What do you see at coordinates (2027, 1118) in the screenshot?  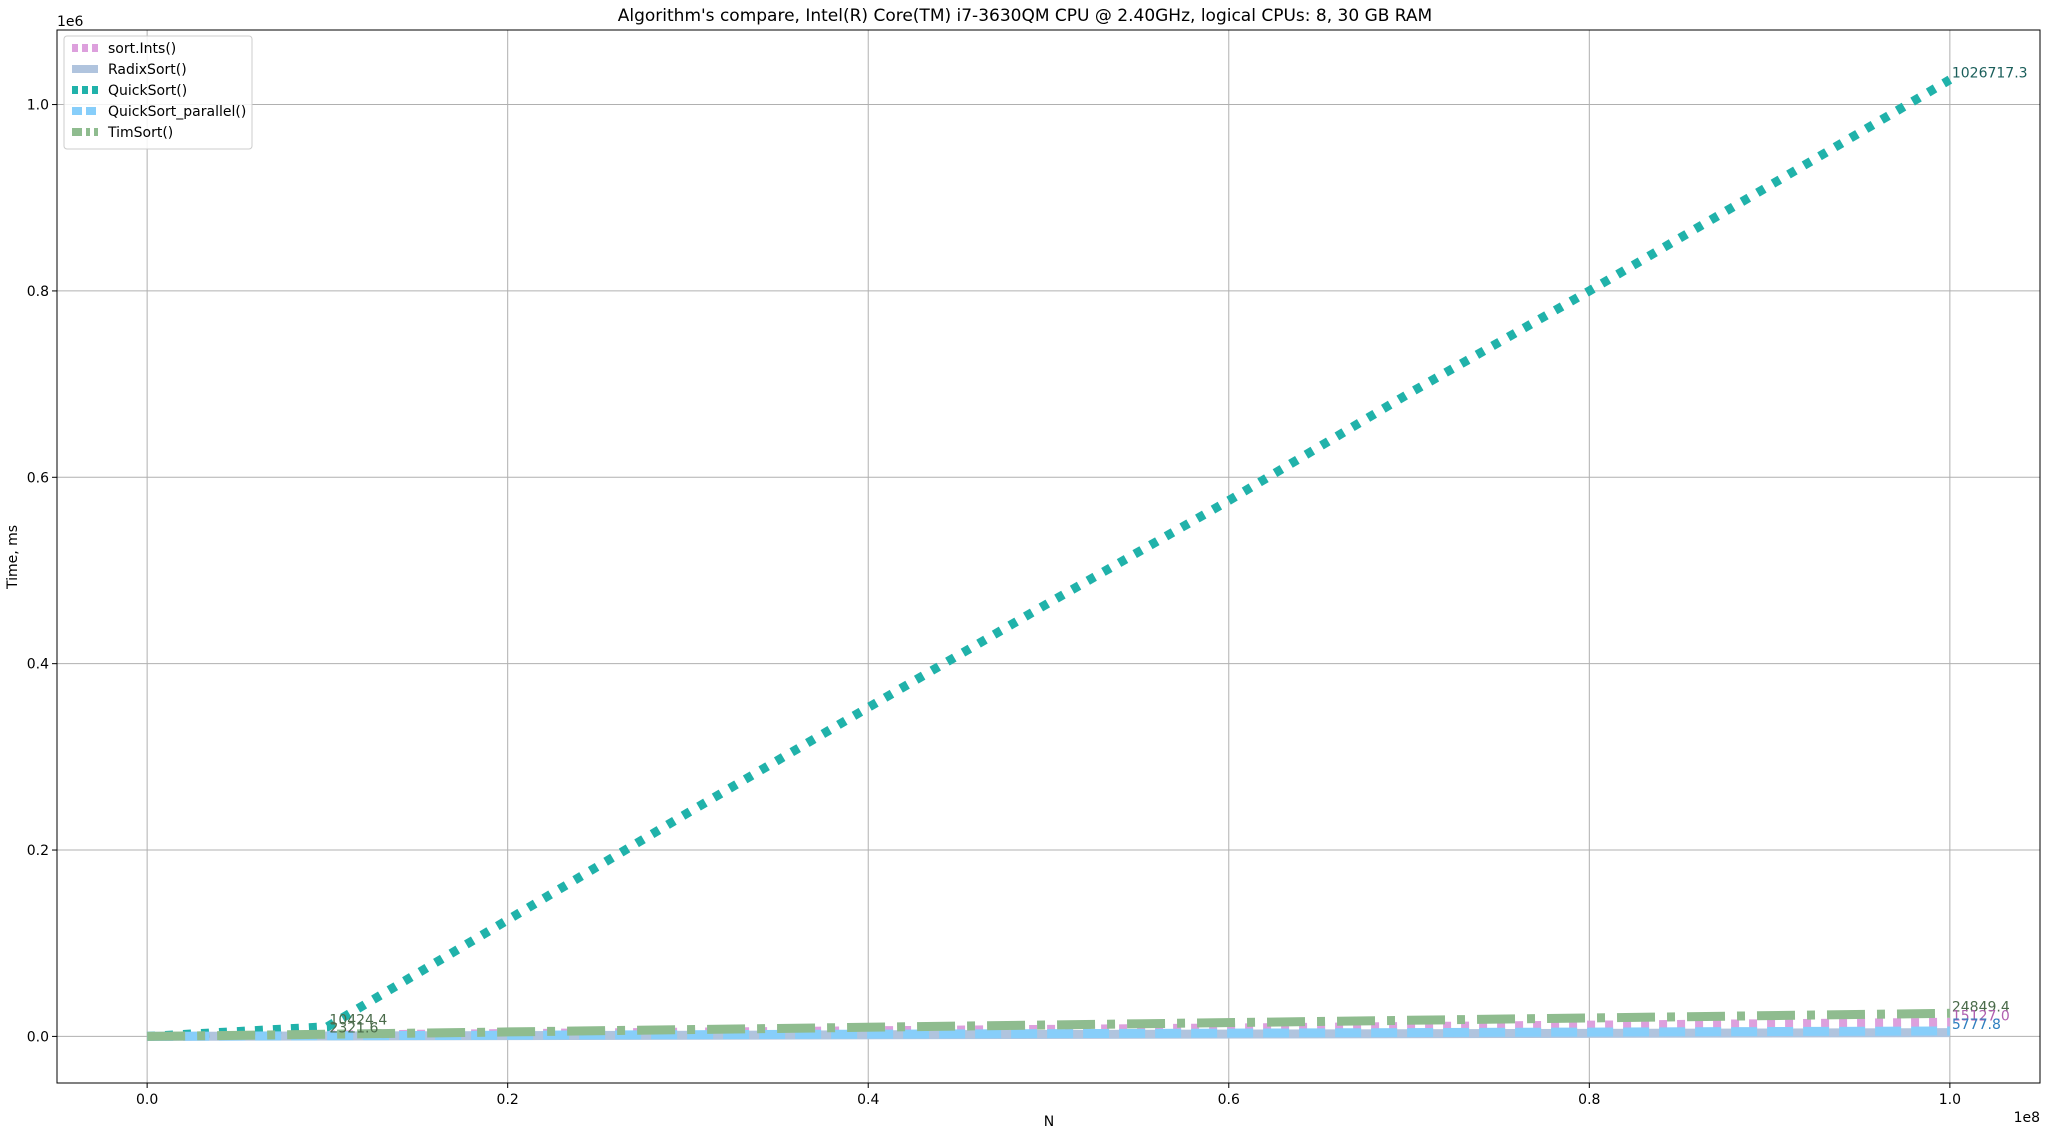 I see `x-offset-label: 1e8` at bounding box center [2027, 1118].